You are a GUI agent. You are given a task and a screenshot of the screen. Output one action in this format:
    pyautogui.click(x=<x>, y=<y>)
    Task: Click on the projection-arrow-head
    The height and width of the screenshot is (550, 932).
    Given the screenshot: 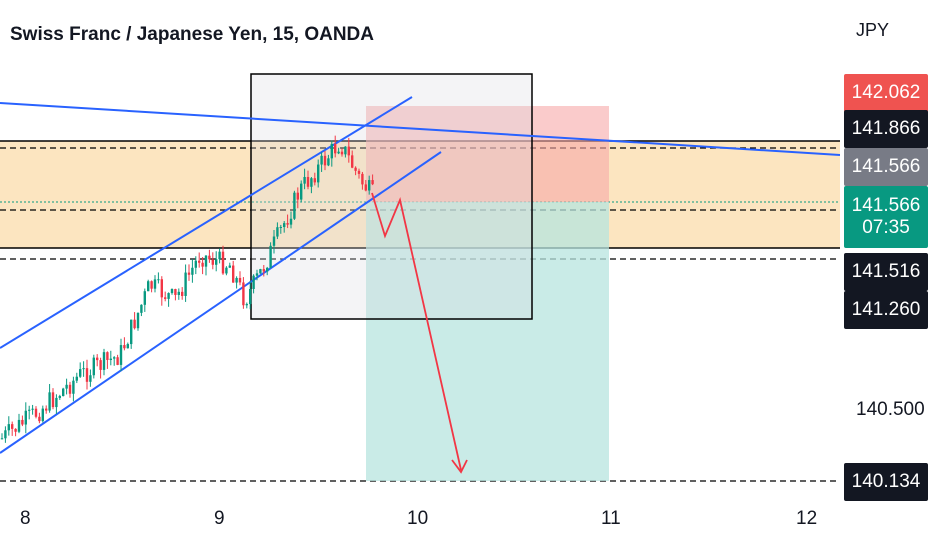 What is the action you would take?
    pyautogui.click(x=459, y=466)
    